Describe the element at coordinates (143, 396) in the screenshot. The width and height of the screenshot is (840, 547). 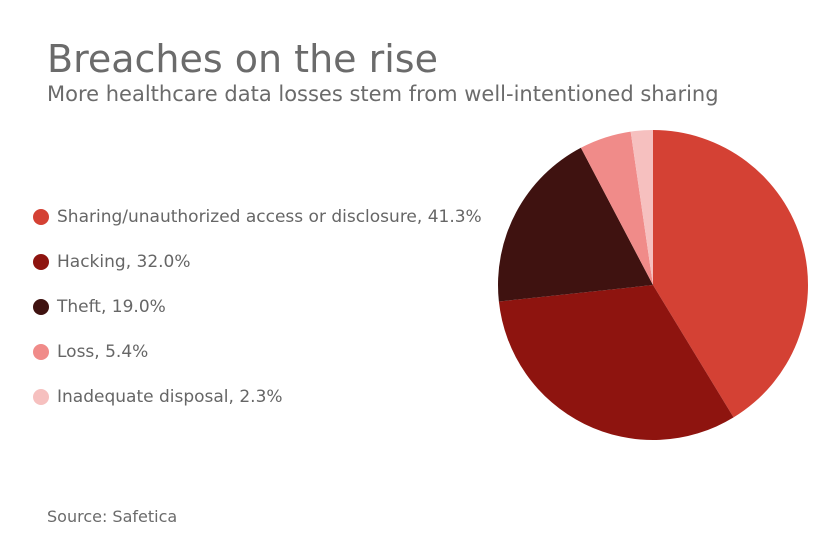
I see `legend-category: Inadequate disposal` at that location.